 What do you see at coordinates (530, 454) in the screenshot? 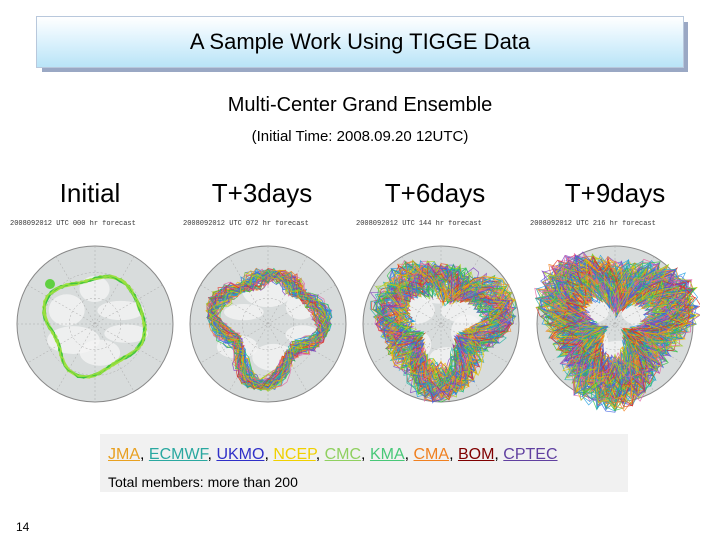
I see `center-name: CPTEC` at bounding box center [530, 454].